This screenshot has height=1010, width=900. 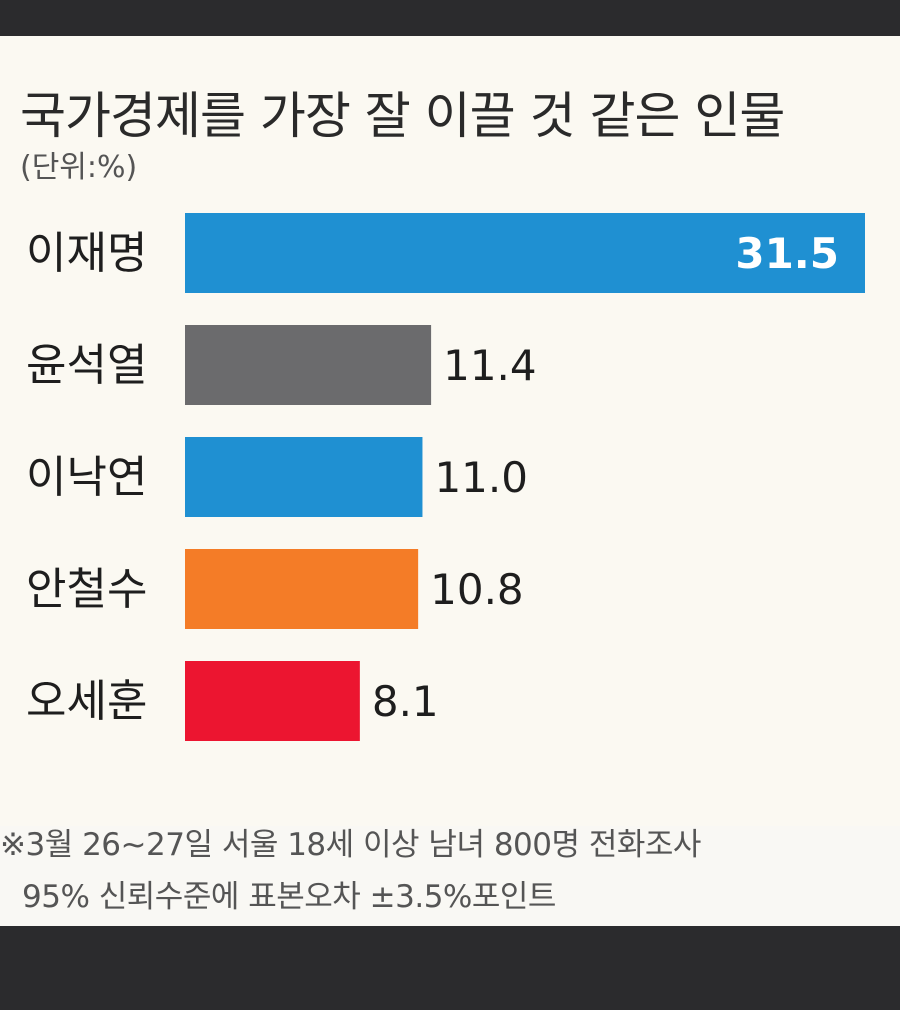 I want to click on category-label: 안철수, so click(x=86, y=589).